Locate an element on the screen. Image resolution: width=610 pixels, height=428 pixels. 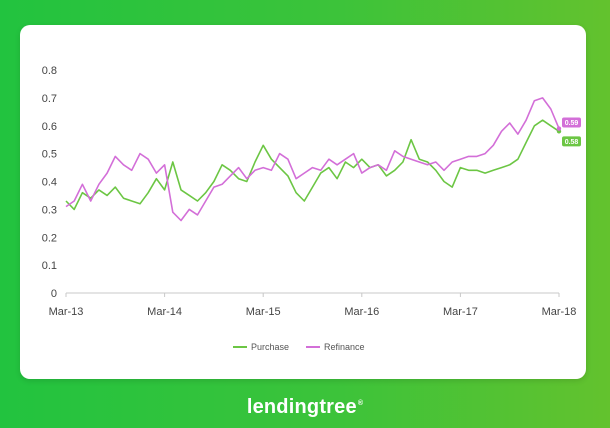
end-point-refinance is located at coordinates (559, 128).